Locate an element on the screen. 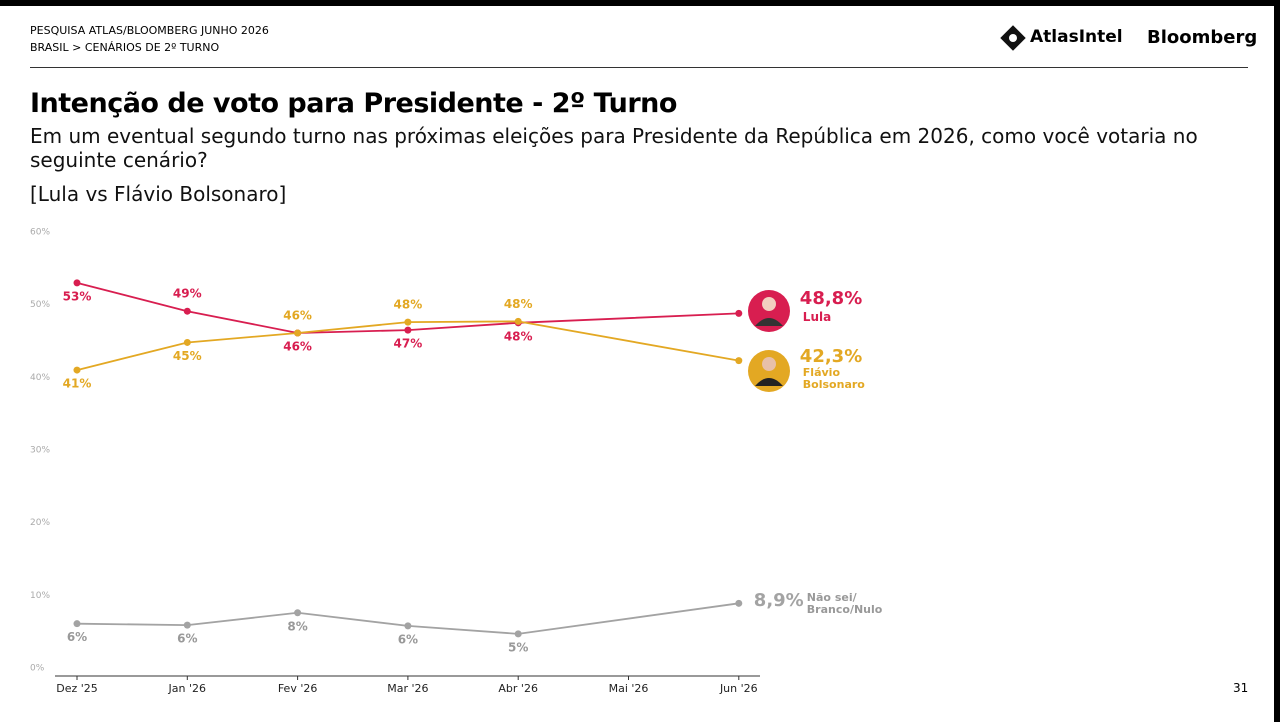 The height and width of the screenshot is (722, 1280). x-tick-label: Jun '26 is located at coordinates (738, 688).